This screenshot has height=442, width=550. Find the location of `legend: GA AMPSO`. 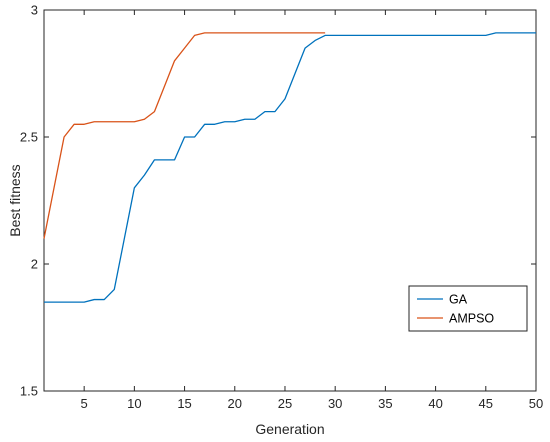

legend: GA AMPSO is located at coordinates (468, 308).